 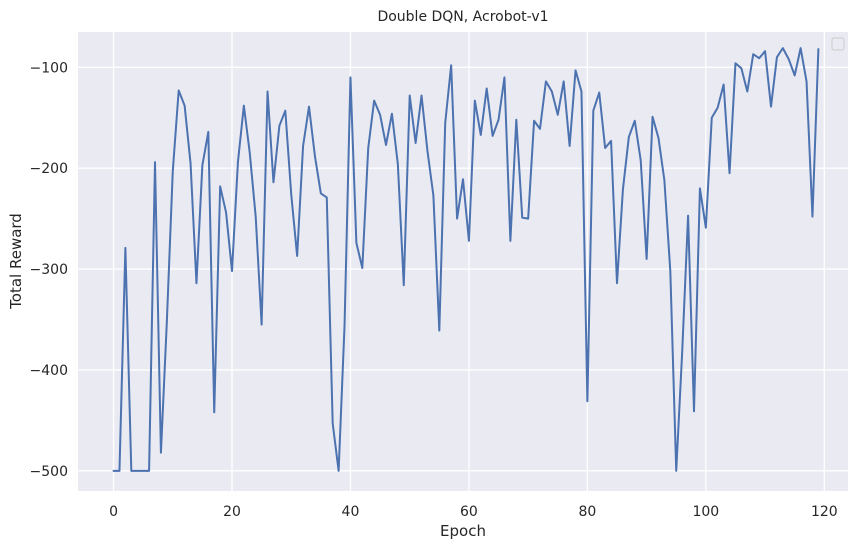 What do you see at coordinates (469, 512) in the screenshot?
I see `x-tick-label: 60` at bounding box center [469, 512].